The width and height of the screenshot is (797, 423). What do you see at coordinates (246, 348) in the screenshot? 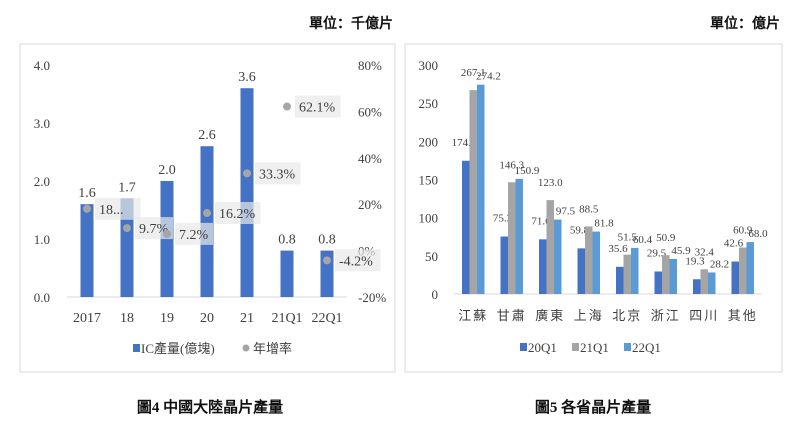
I see `legend-swatch-growth` at bounding box center [246, 348].